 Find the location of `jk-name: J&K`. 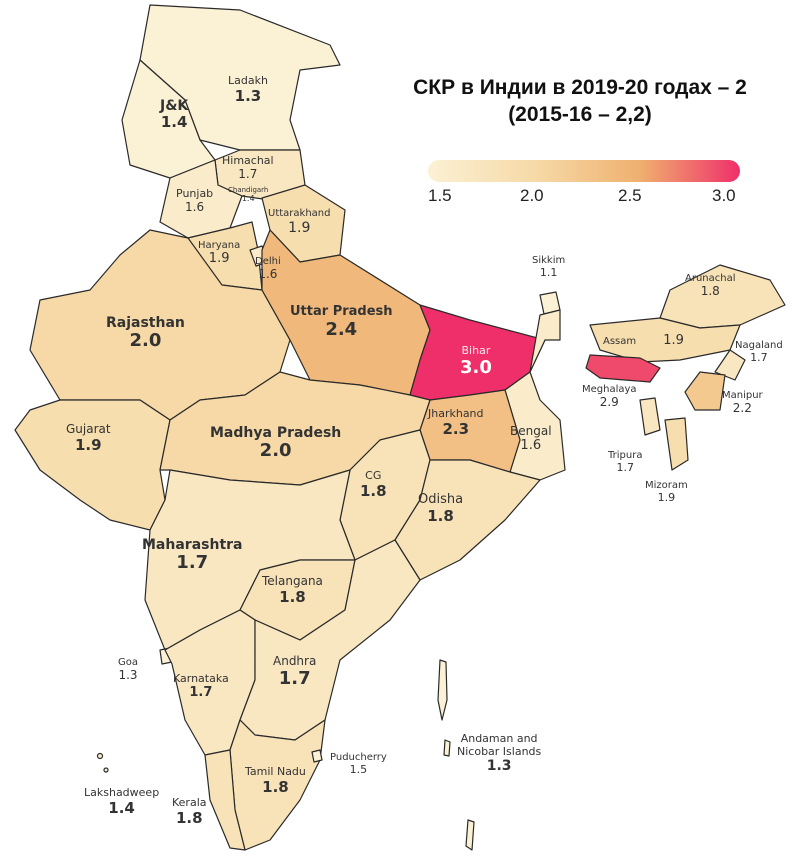

jk-name: J&K is located at coordinates (174, 106).